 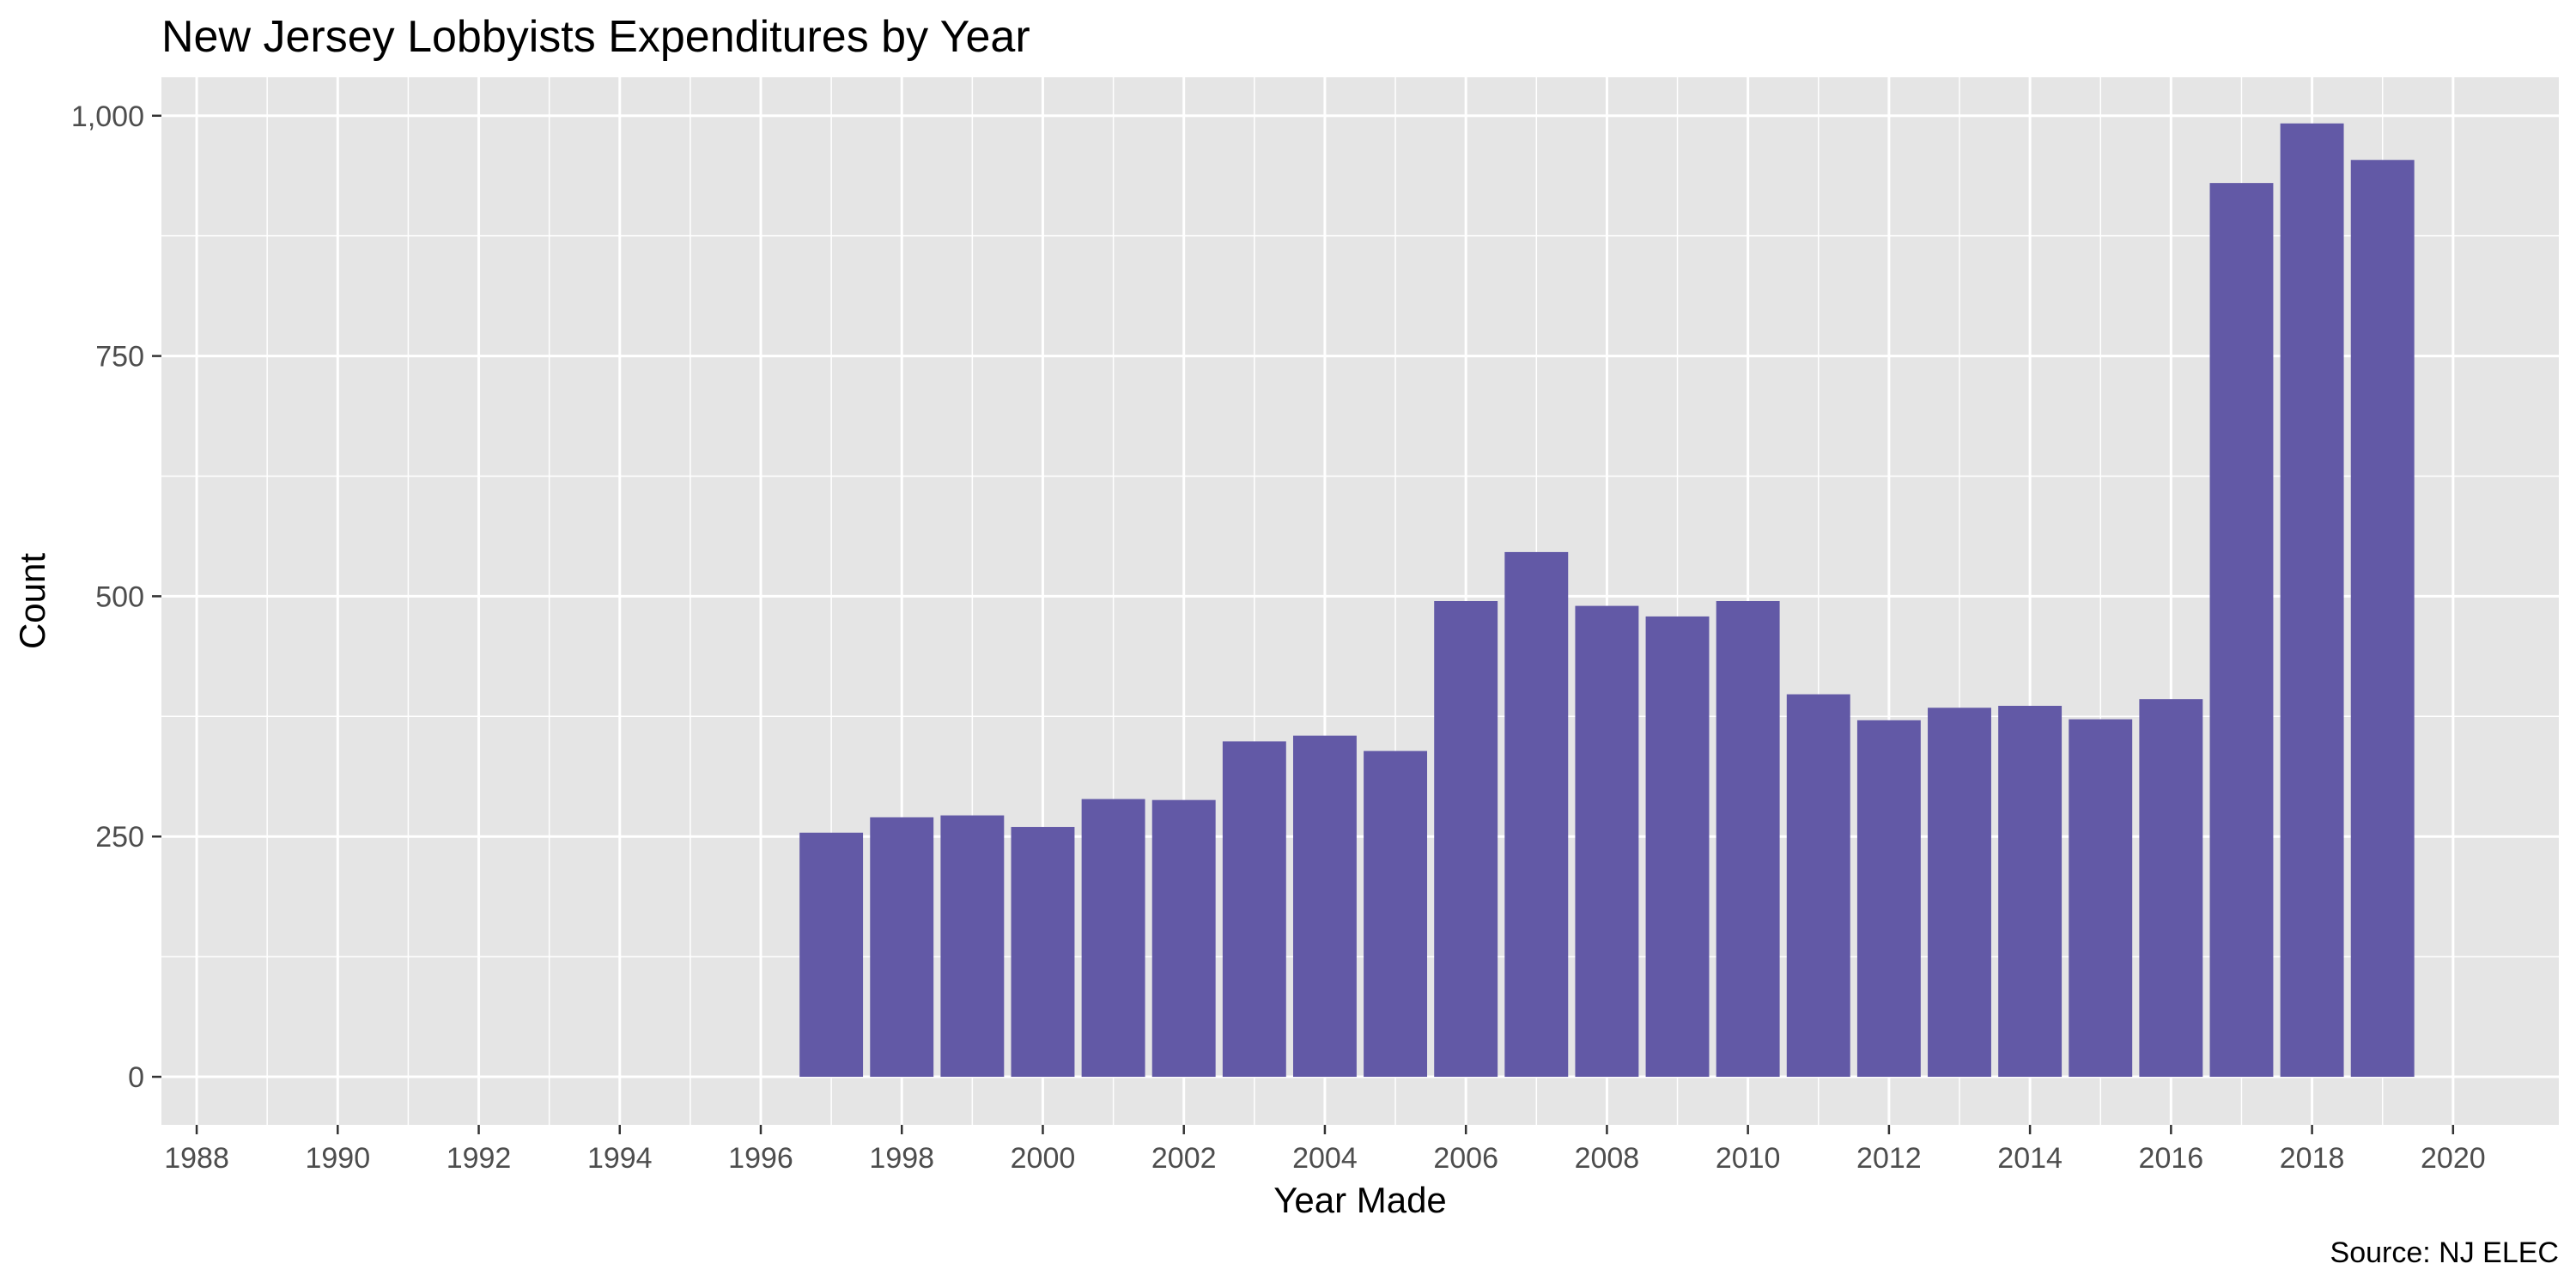 What do you see at coordinates (1043, 1158) in the screenshot?
I see `x-tick-label: 2000` at bounding box center [1043, 1158].